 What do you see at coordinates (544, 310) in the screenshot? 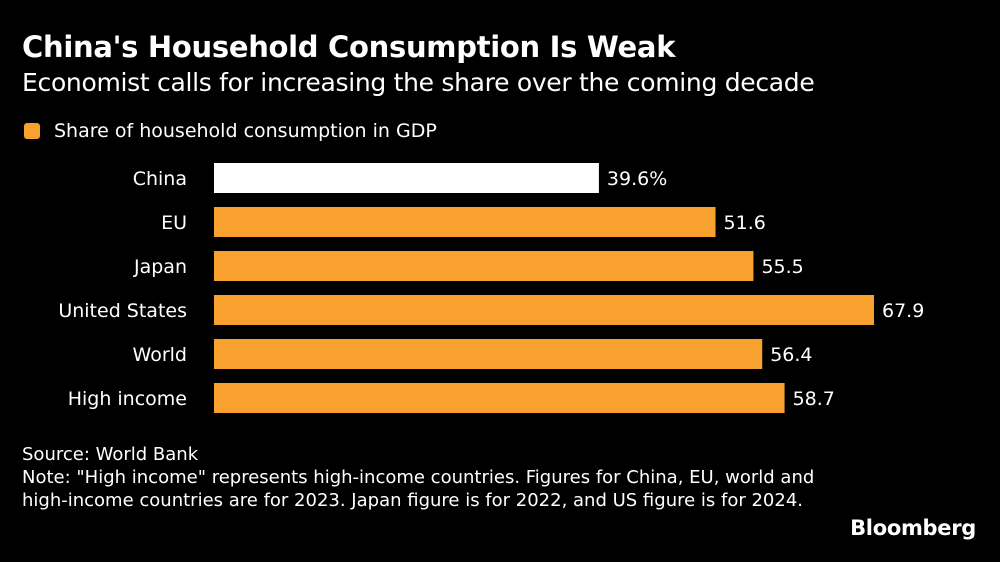
I see `bar-united-states` at bounding box center [544, 310].